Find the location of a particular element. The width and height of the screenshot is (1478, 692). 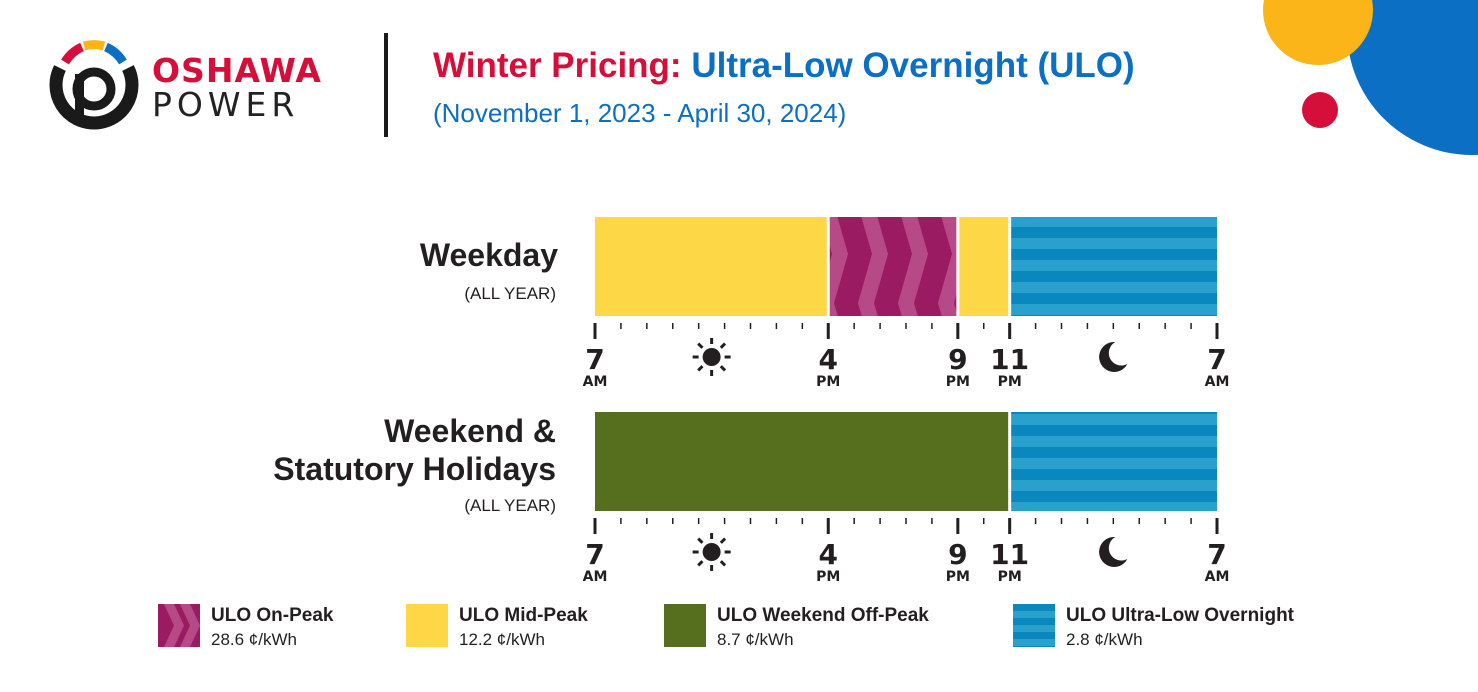

legend-price-weekend: 8.7 ¢/kWh is located at coordinates (755, 639).